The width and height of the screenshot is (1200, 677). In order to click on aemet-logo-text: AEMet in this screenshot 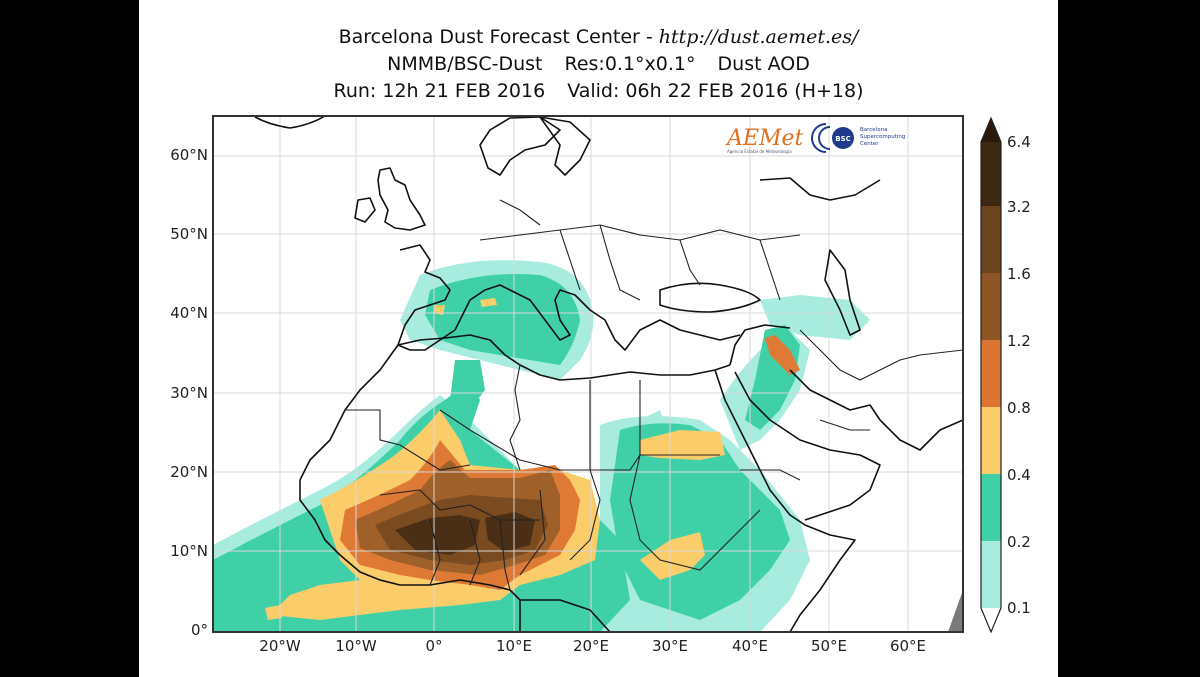, I will do `click(764, 138)`.